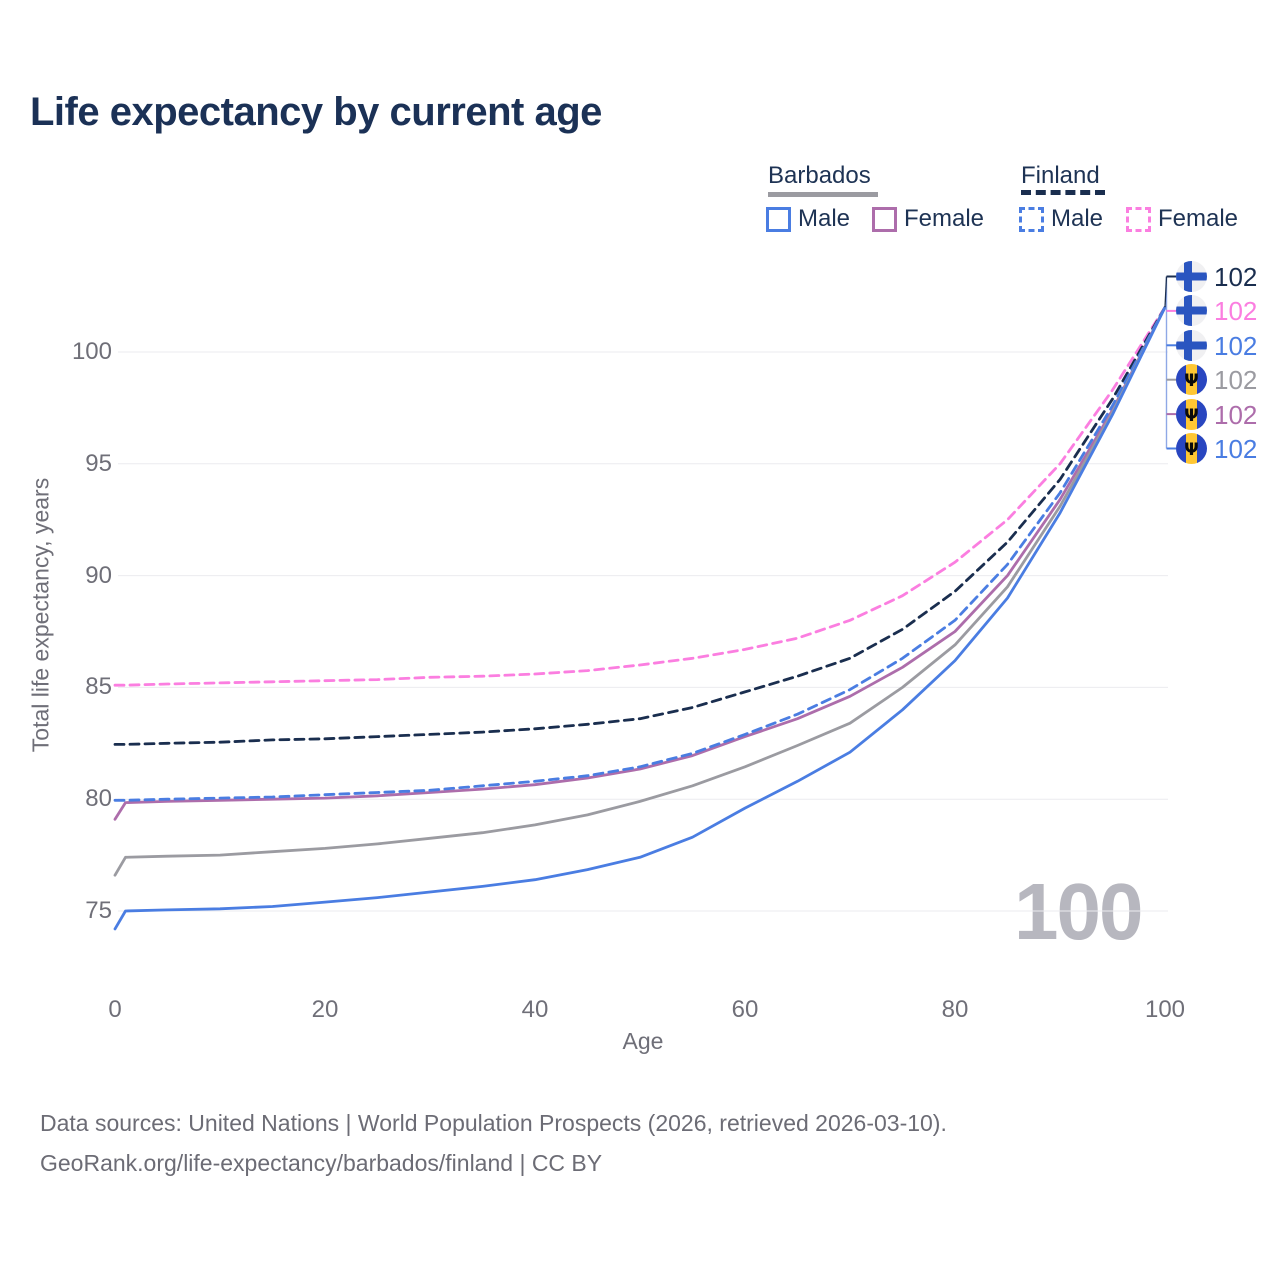  What do you see at coordinates (325, 1009) in the screenshot?
I see `x-tick-label: 20` at bounding box center [325, 1009].